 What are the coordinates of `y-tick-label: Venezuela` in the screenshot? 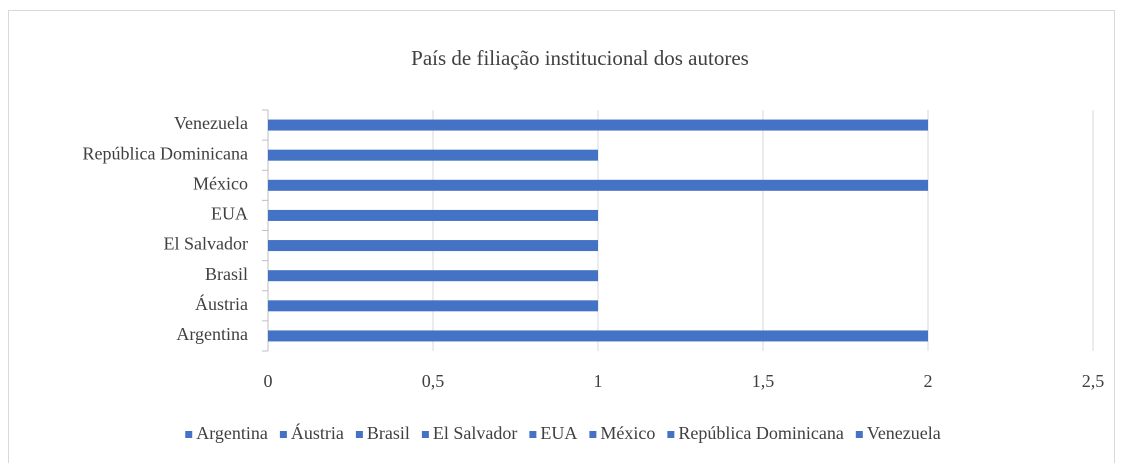 It's located at (211, 123).